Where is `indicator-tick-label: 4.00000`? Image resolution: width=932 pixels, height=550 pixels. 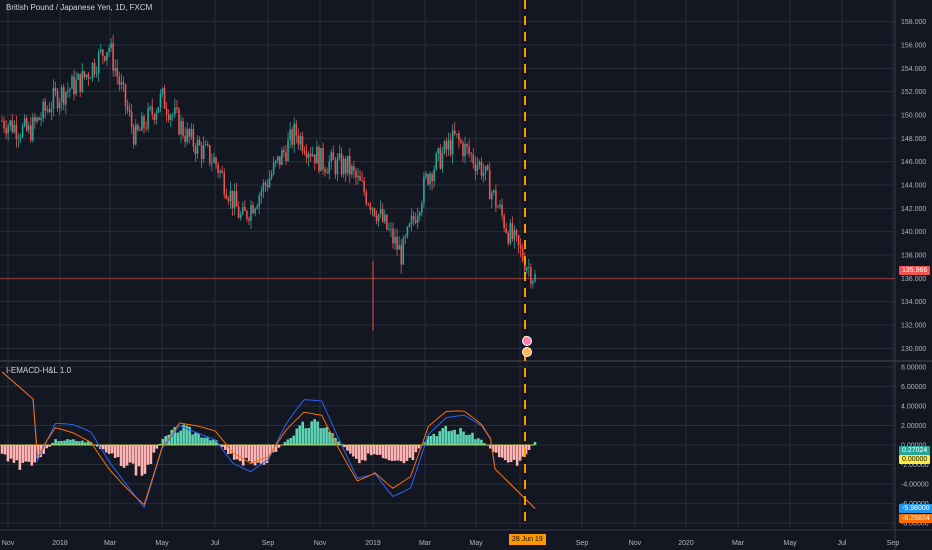 indicator-tick-label: 4.00000 is located at coordinates (913, 406).